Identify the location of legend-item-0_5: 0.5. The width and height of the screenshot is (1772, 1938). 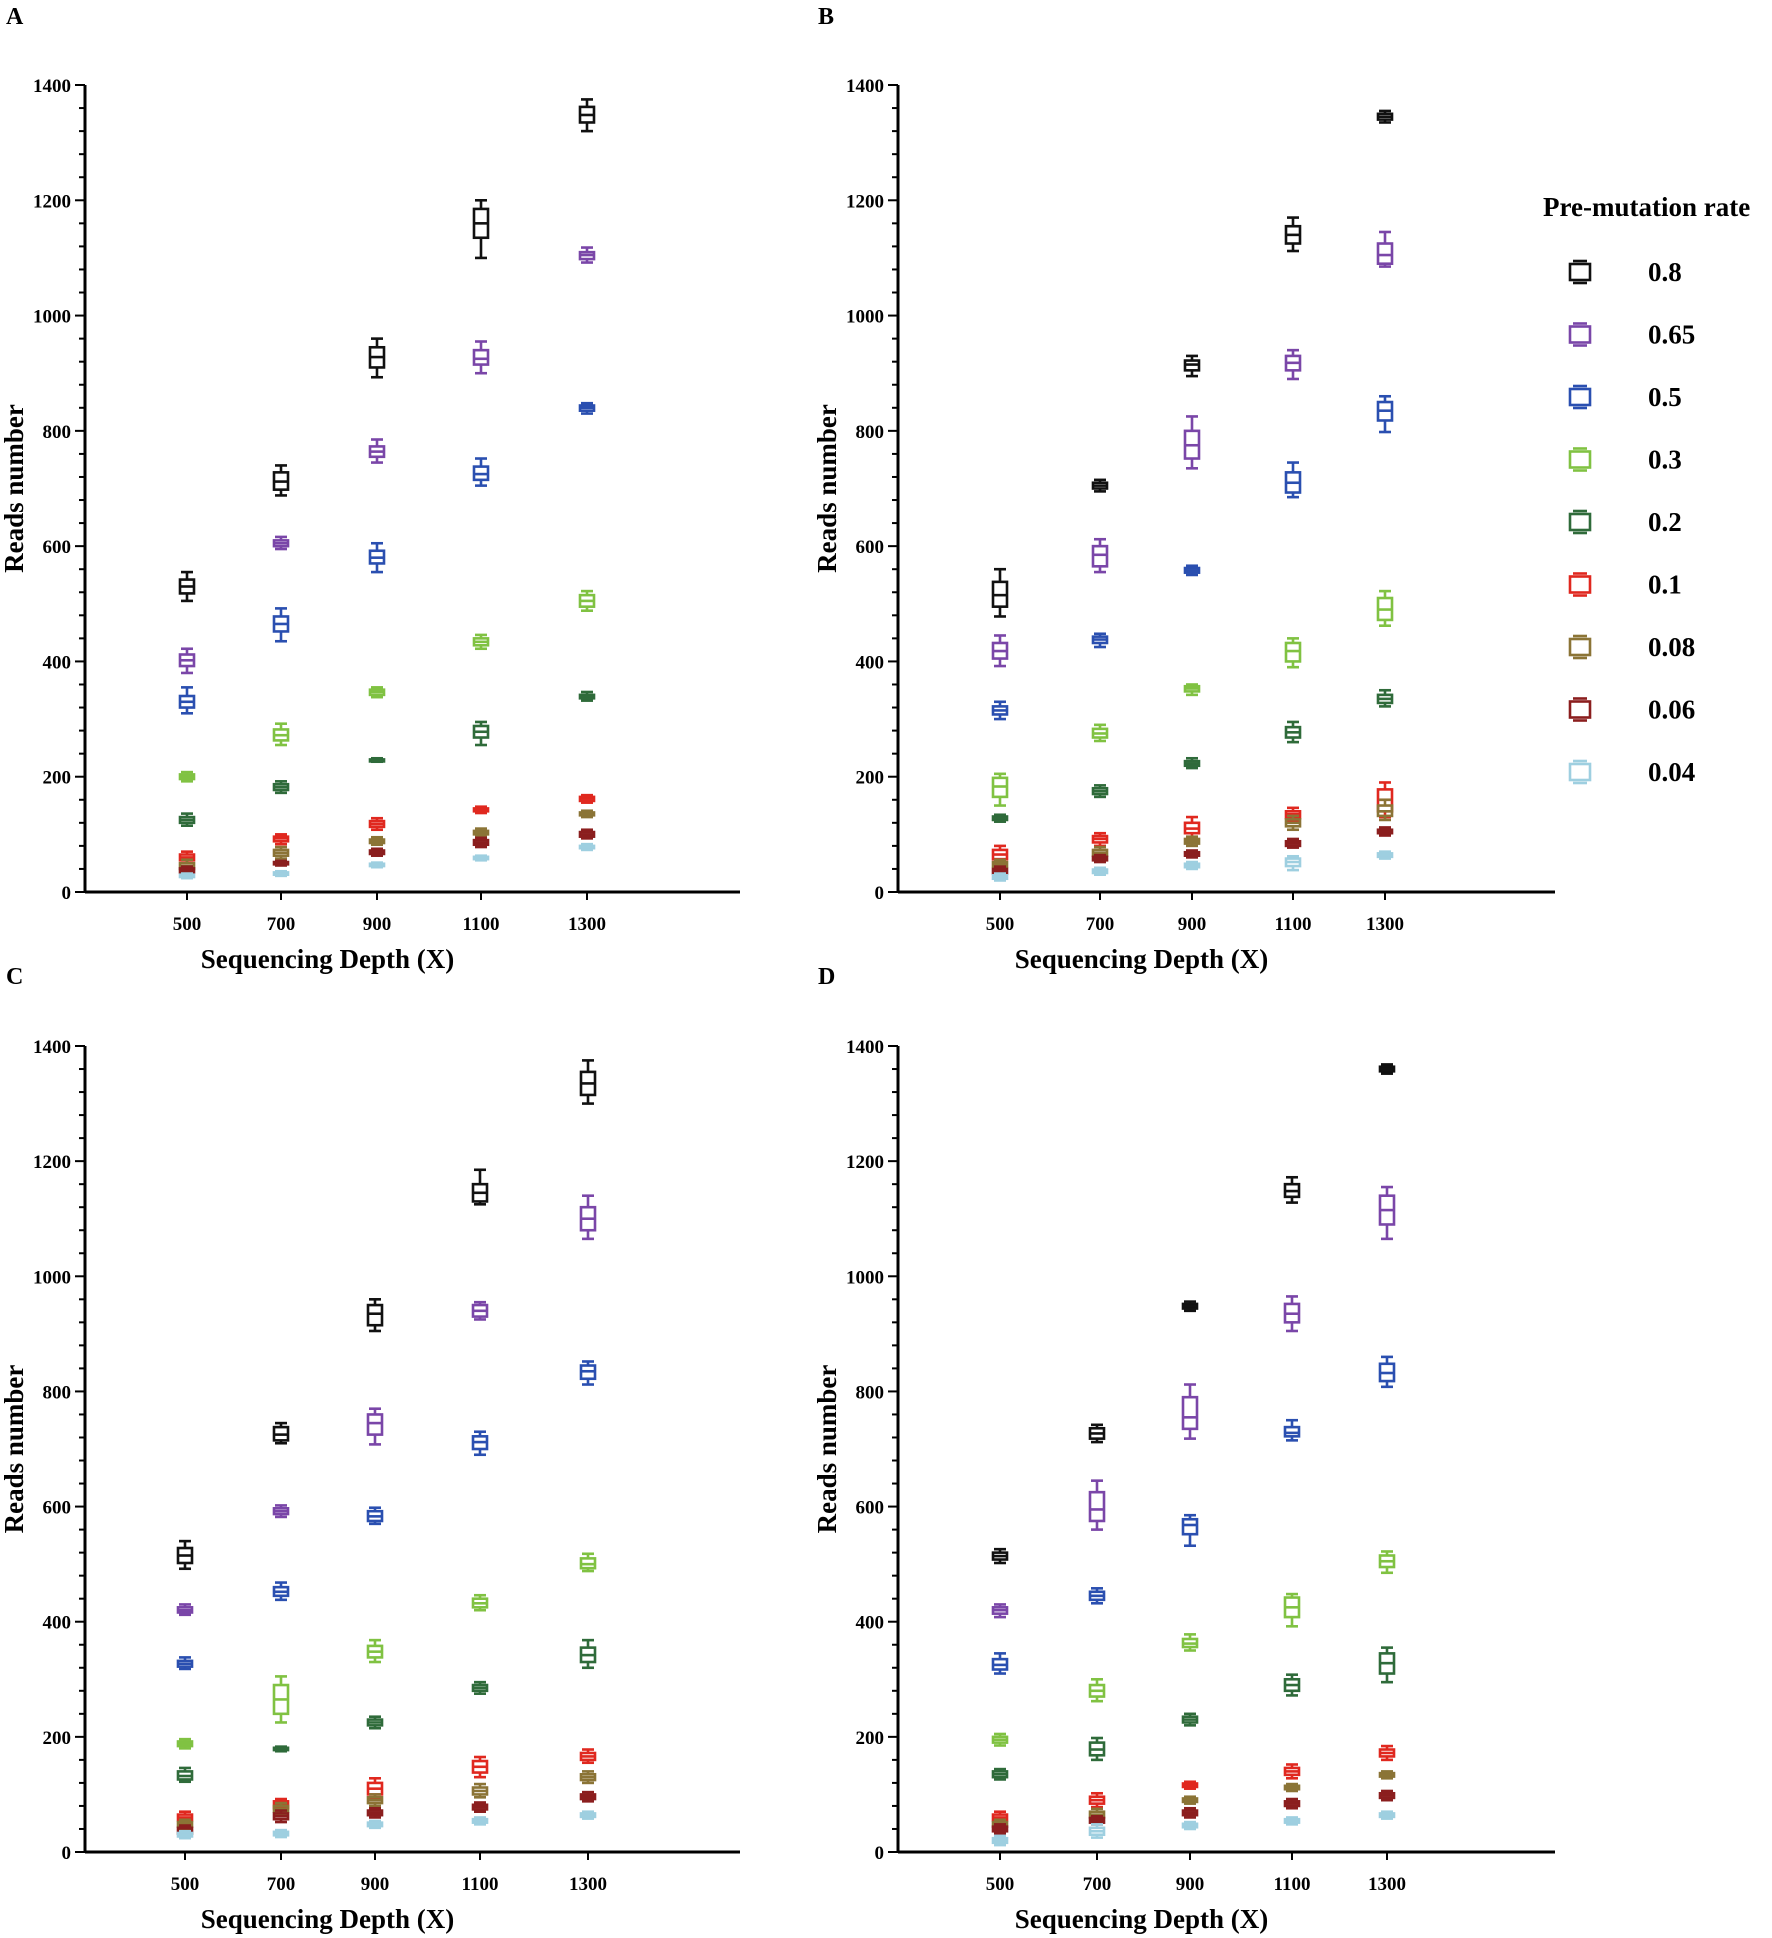
(1625, 397).